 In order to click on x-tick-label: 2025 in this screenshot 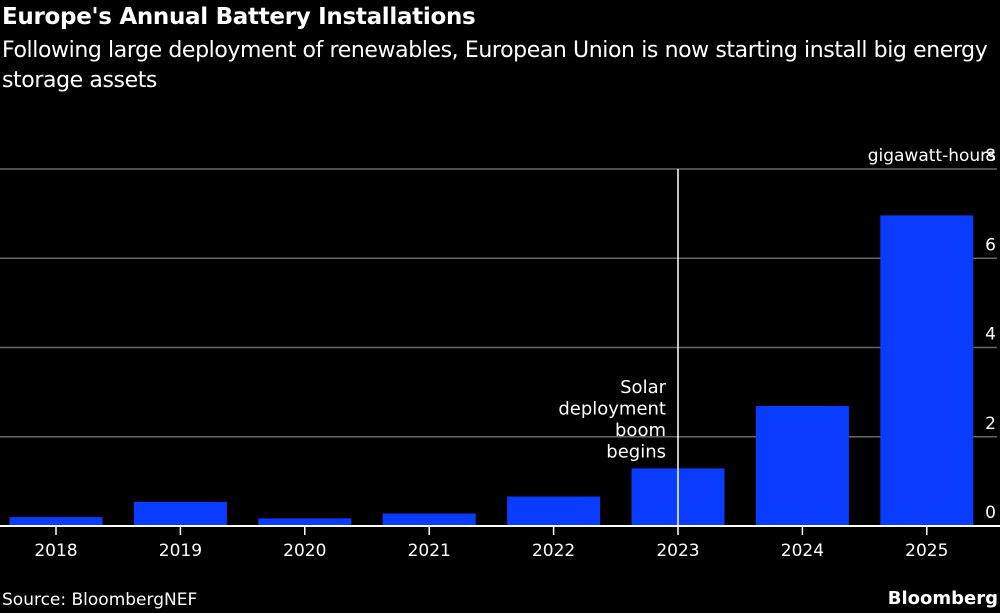, I will do `click(926, 551)`.